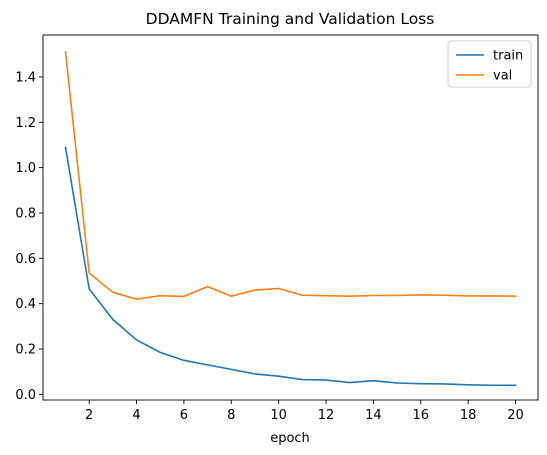  Describe the element at coordinates (25, 123) in the screenshot. I see `y-tick-label: 1.2` at that location.